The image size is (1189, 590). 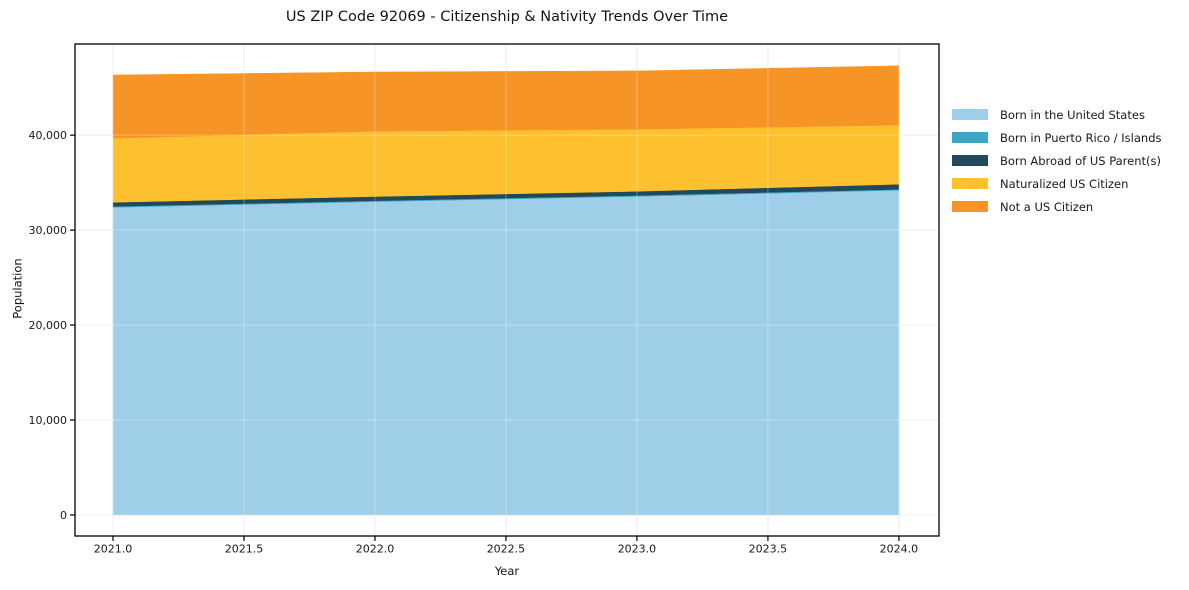 What do you see at coordinates (970, 206) in the screenshot?
I see `legend-swatch-not-a-us-citizen` at bounding box center [970, 206].